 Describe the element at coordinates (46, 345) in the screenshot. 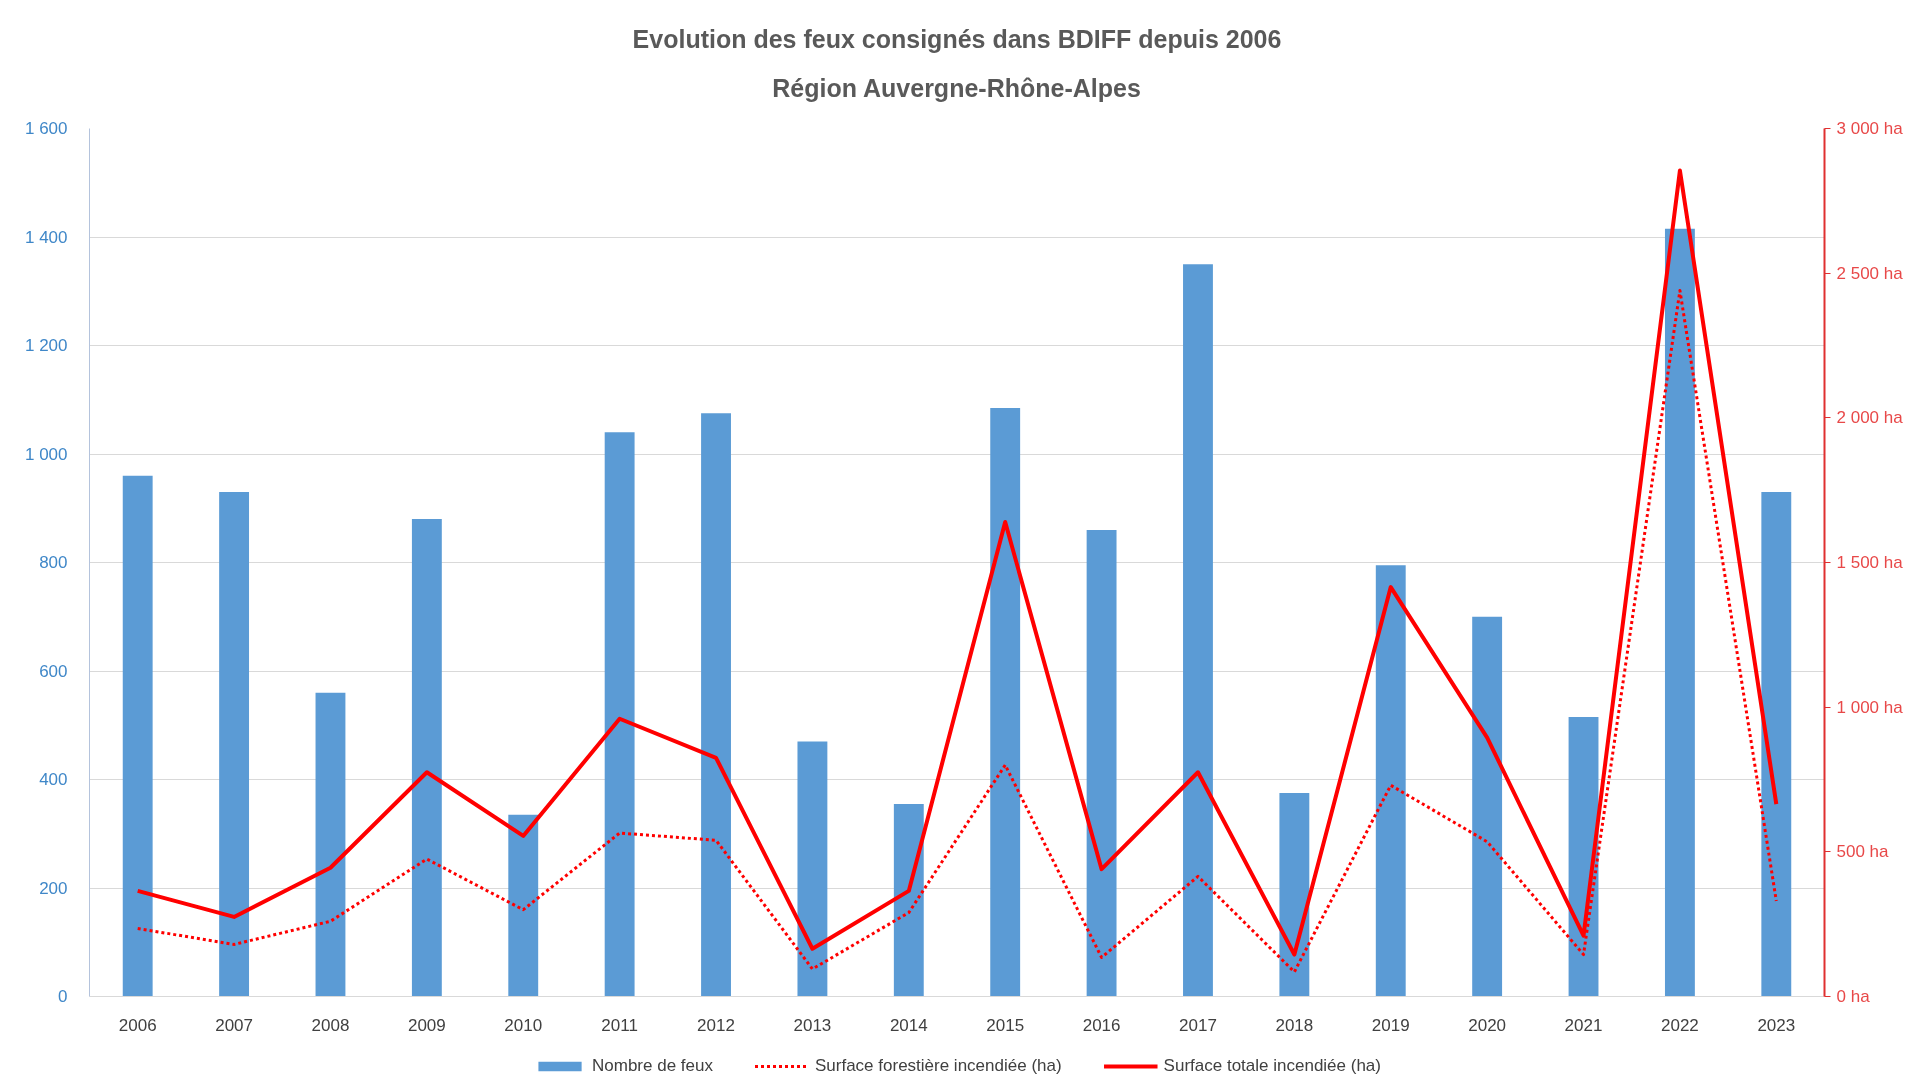

I see `y-tick-label: 1 200` at that location.